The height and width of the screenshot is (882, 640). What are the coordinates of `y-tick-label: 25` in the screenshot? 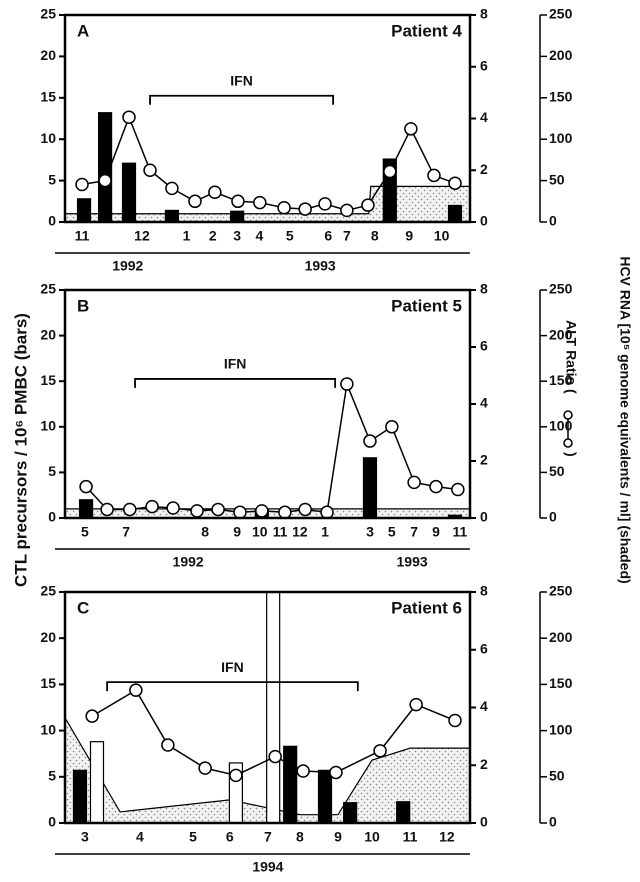 It's located at (48, 289).